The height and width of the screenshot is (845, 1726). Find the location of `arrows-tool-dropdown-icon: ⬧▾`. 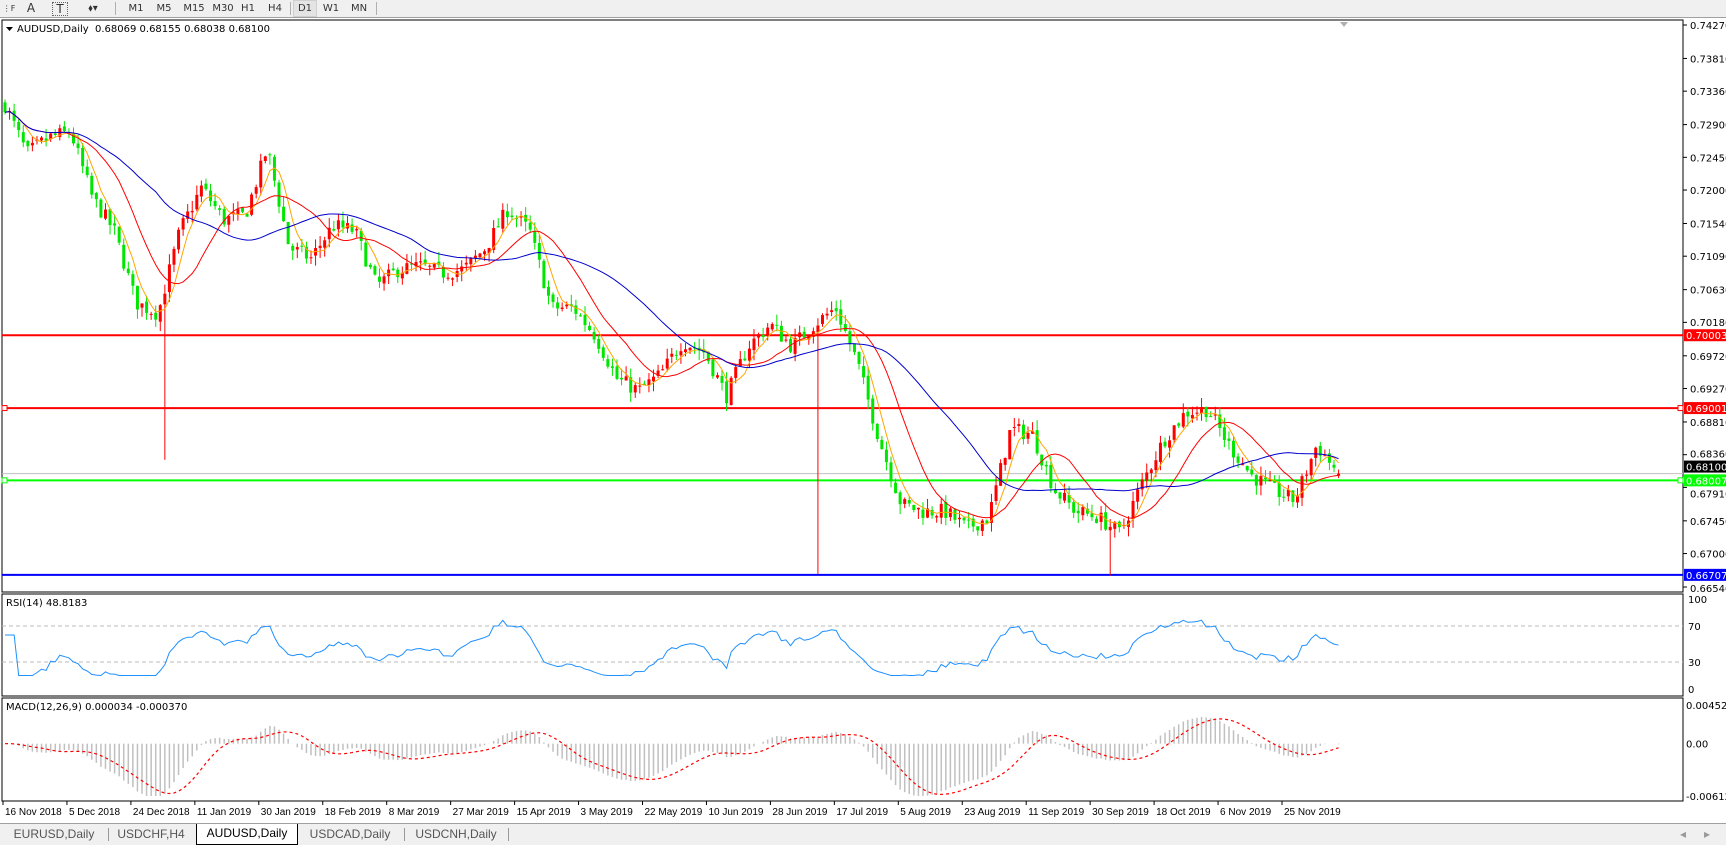

arrows-tool-dropdown-icon: ⬧▾ is located at coordinates (93, 8).